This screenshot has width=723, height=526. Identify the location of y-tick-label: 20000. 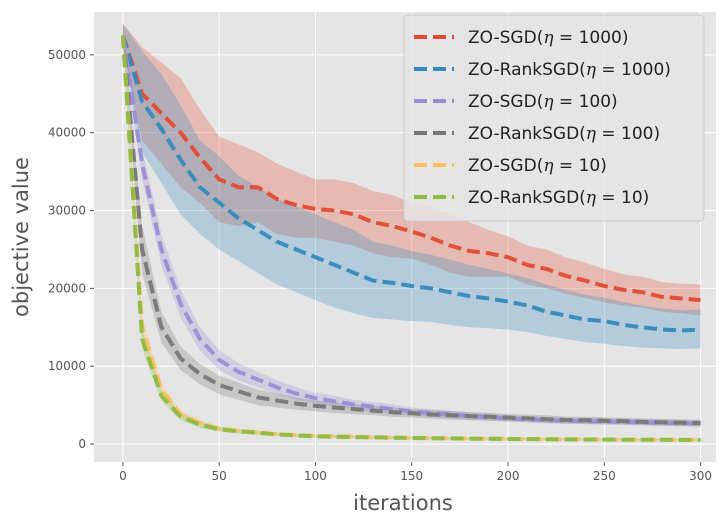
(67, 288).